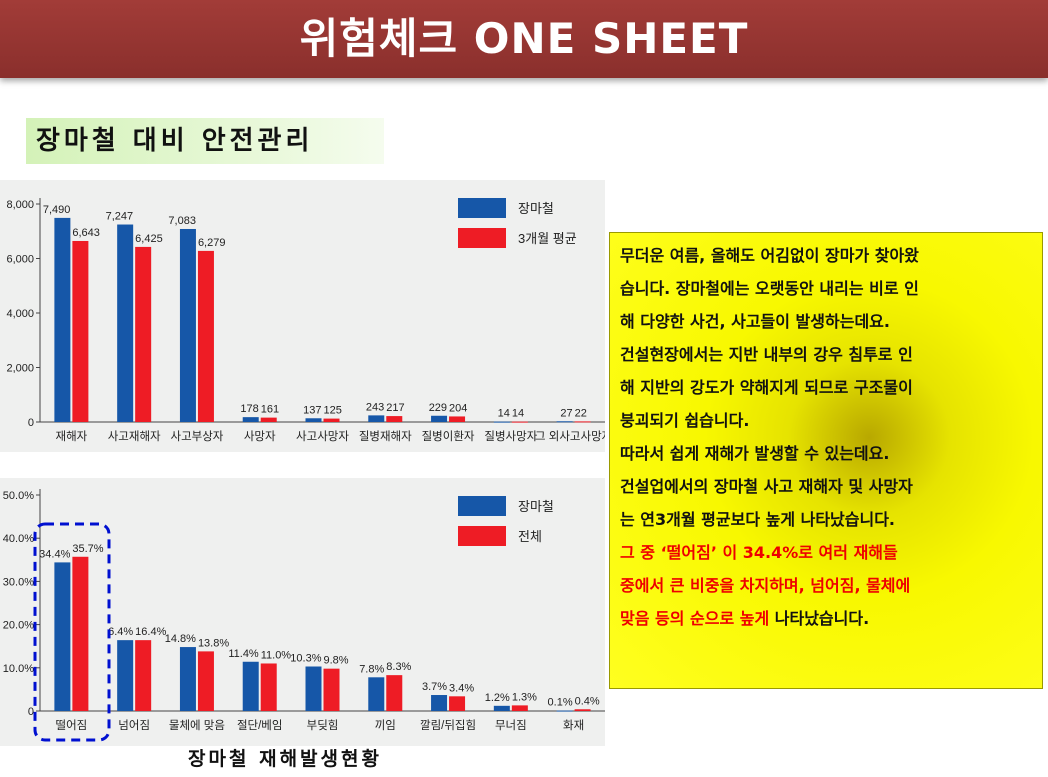 This screenshot has height=777, width=1048. What do you see at coordinates (333, 411) in the screenshot?
I see `bar-value-label: 125` at bounding box center [333, 411].